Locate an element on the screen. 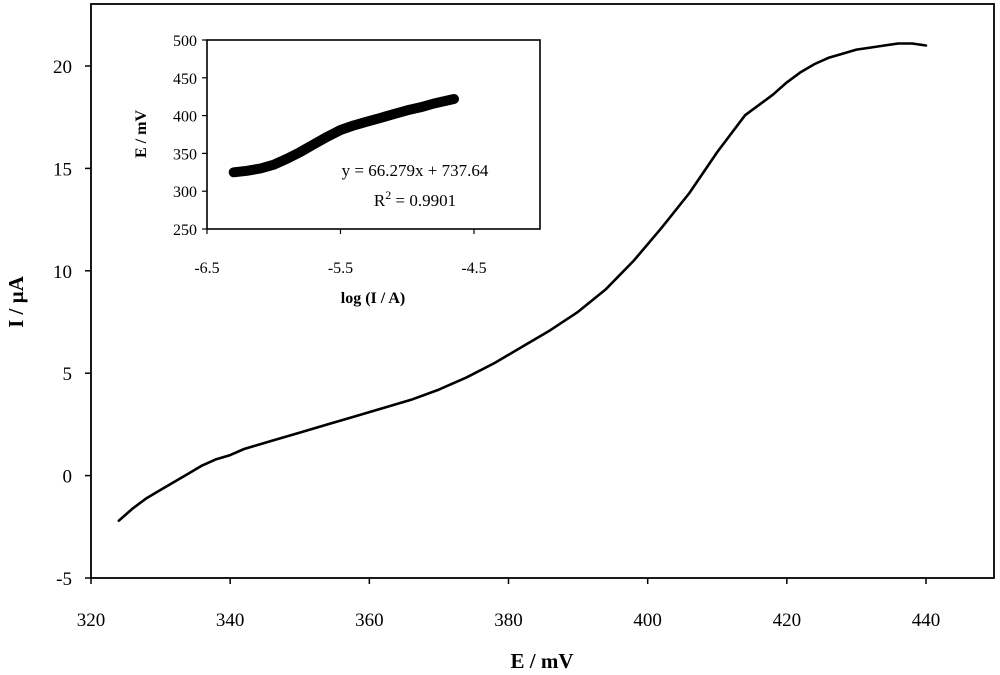 The width and height of the screenshot is (1000, 675). inset-x-axis-title: log (I / A) is located at coordinates (373, 298).